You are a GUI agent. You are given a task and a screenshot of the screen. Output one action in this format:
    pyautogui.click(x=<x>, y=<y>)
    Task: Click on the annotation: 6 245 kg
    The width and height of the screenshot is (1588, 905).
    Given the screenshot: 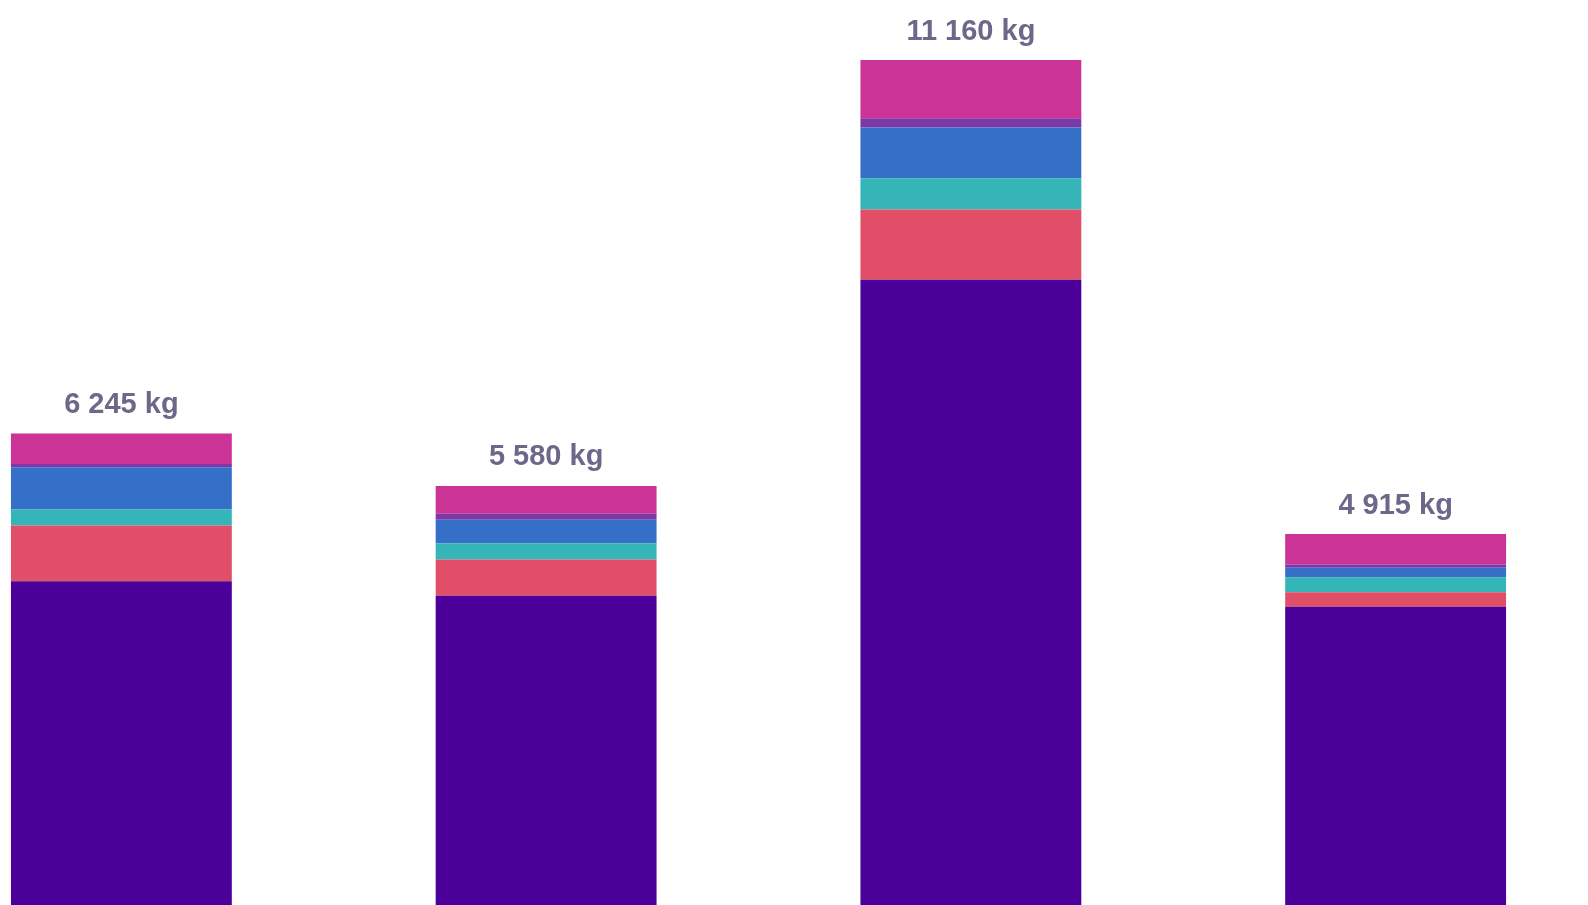 What is the action you would take?
    pyautogui.click(x=121, y=402)
    